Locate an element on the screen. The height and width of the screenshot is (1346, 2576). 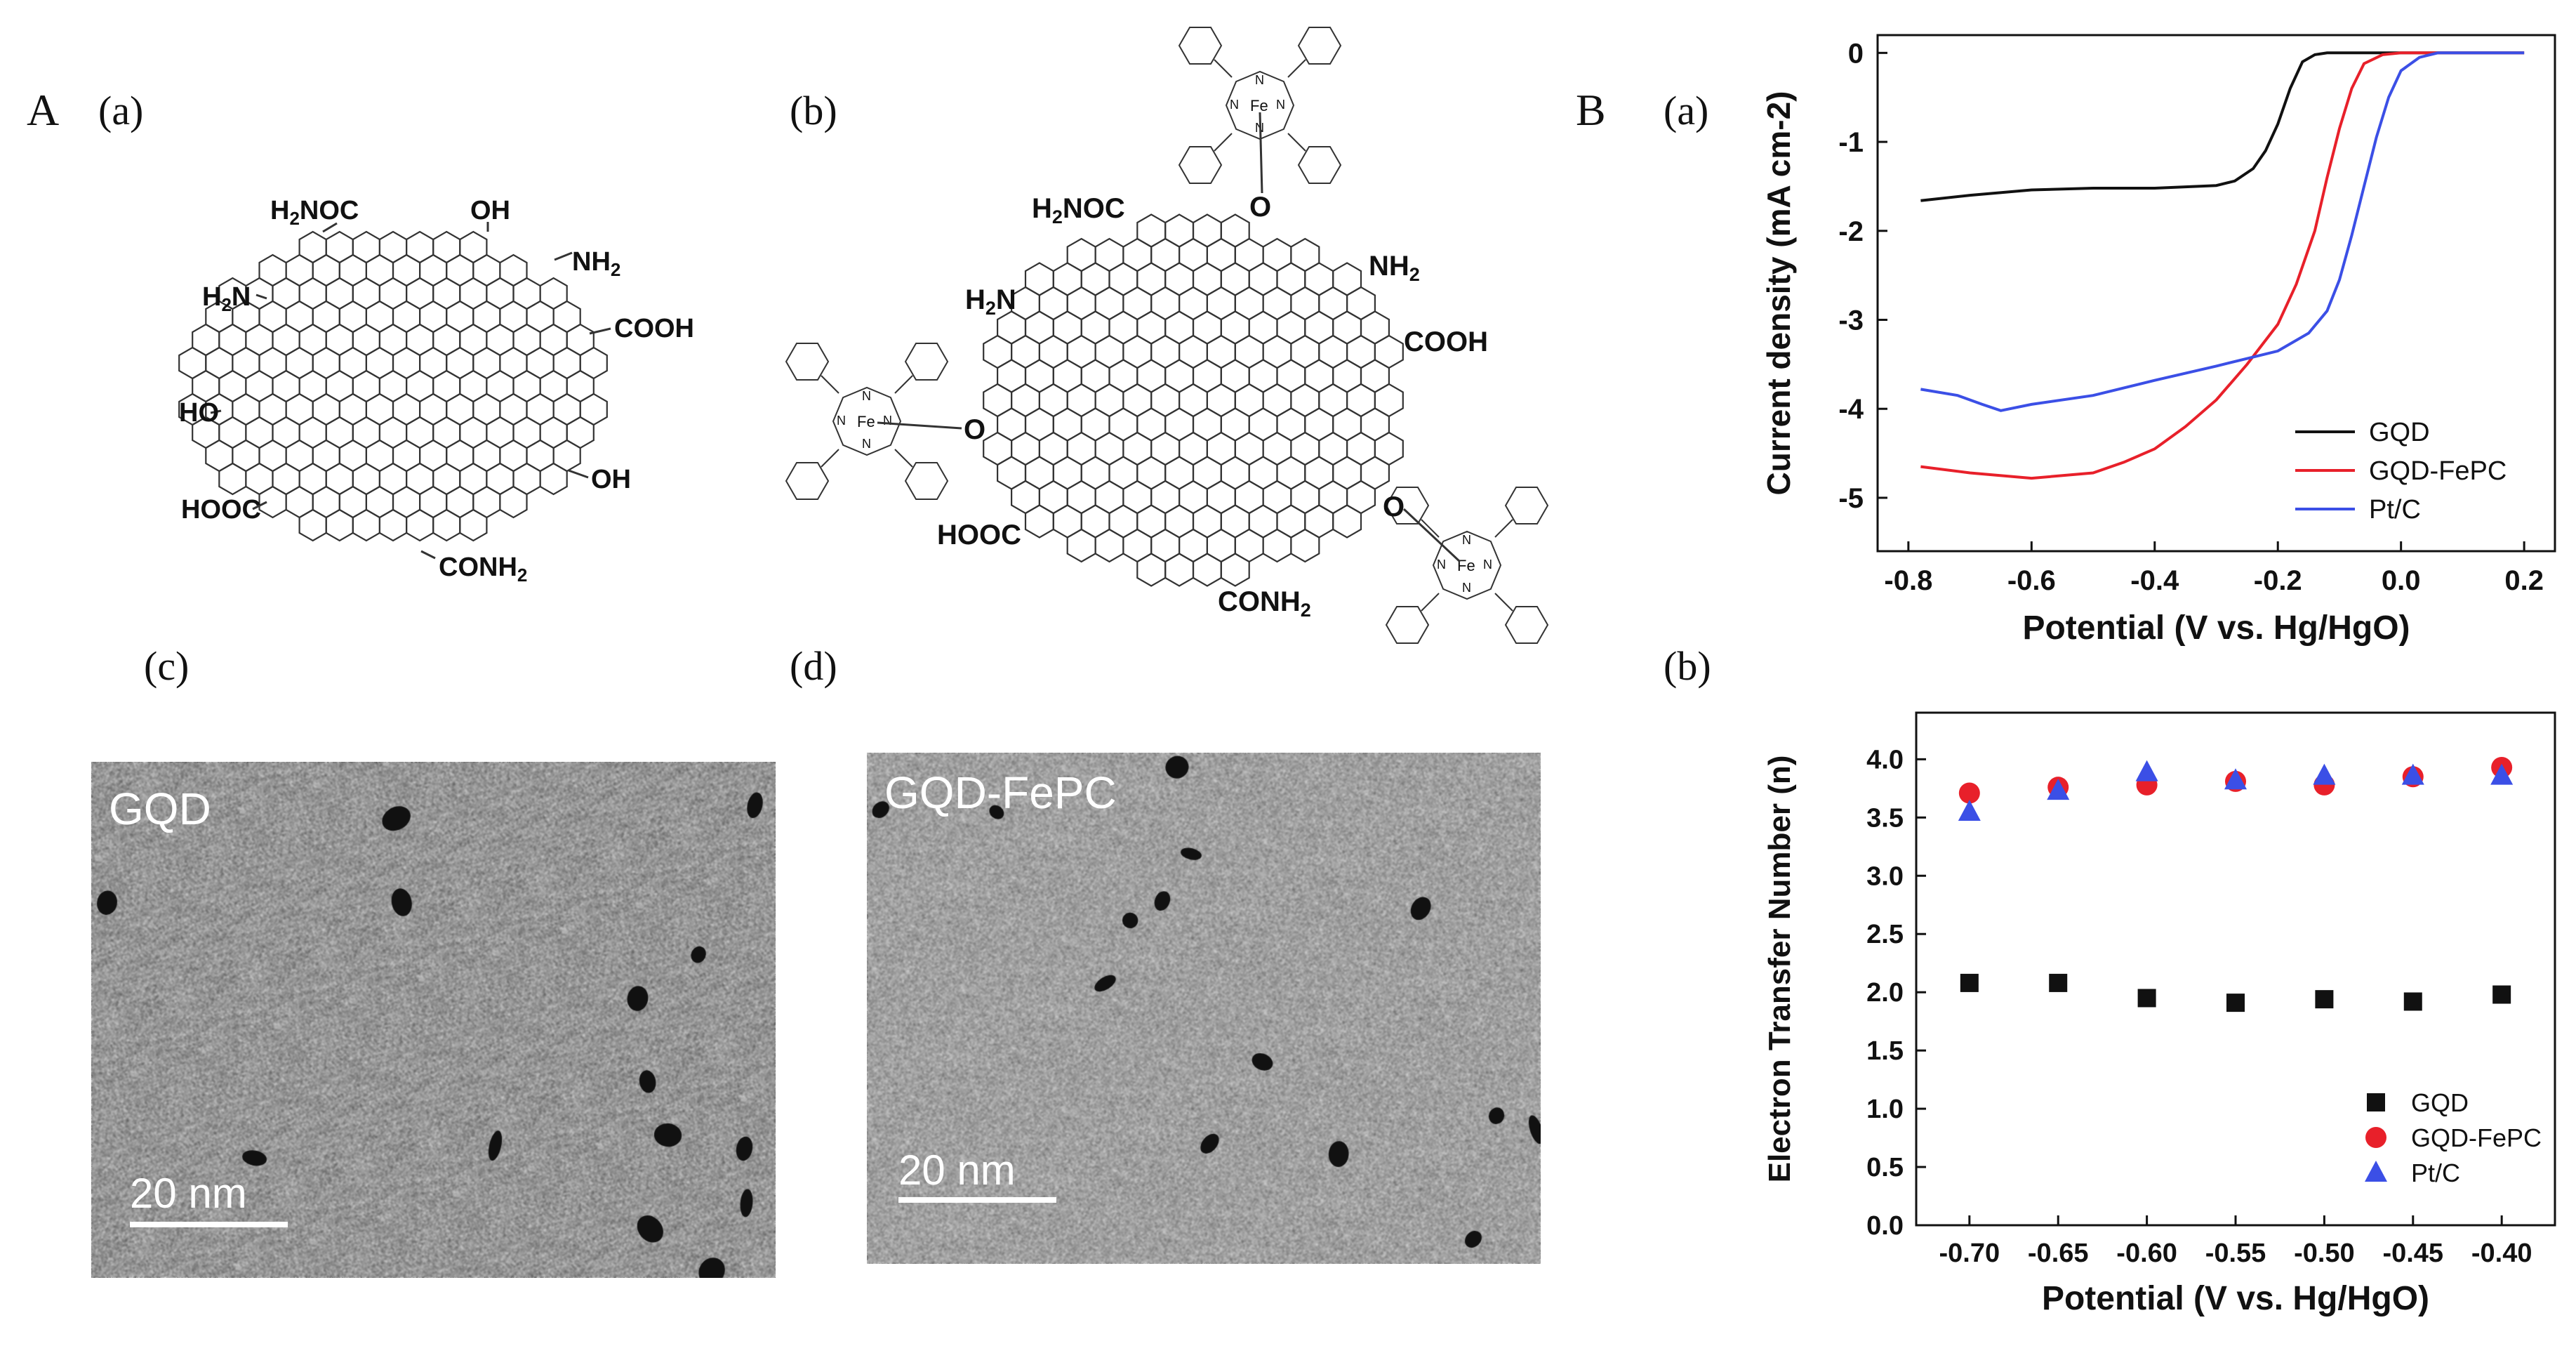
sub-label-c: (c) is located at coordinates (167, 666).